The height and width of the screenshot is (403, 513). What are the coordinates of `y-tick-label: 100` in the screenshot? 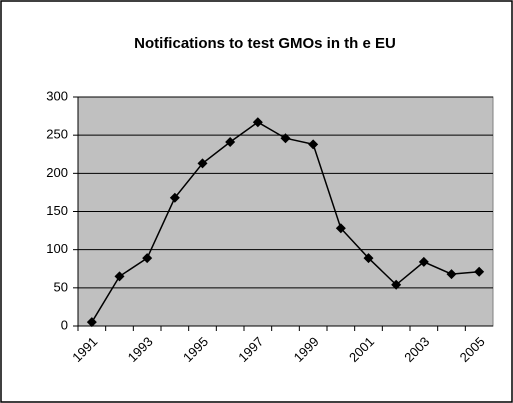 It's located at (57, 248).